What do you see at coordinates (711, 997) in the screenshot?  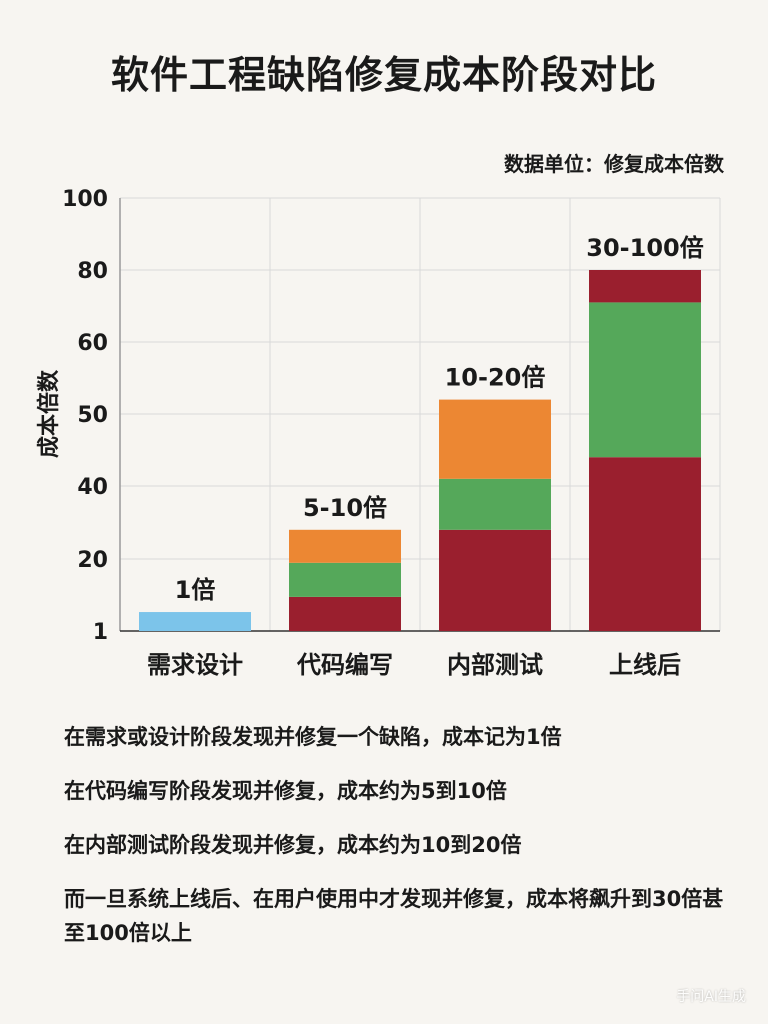 I see `watermark: 手问AI生成` at bounding box center [711, 997].